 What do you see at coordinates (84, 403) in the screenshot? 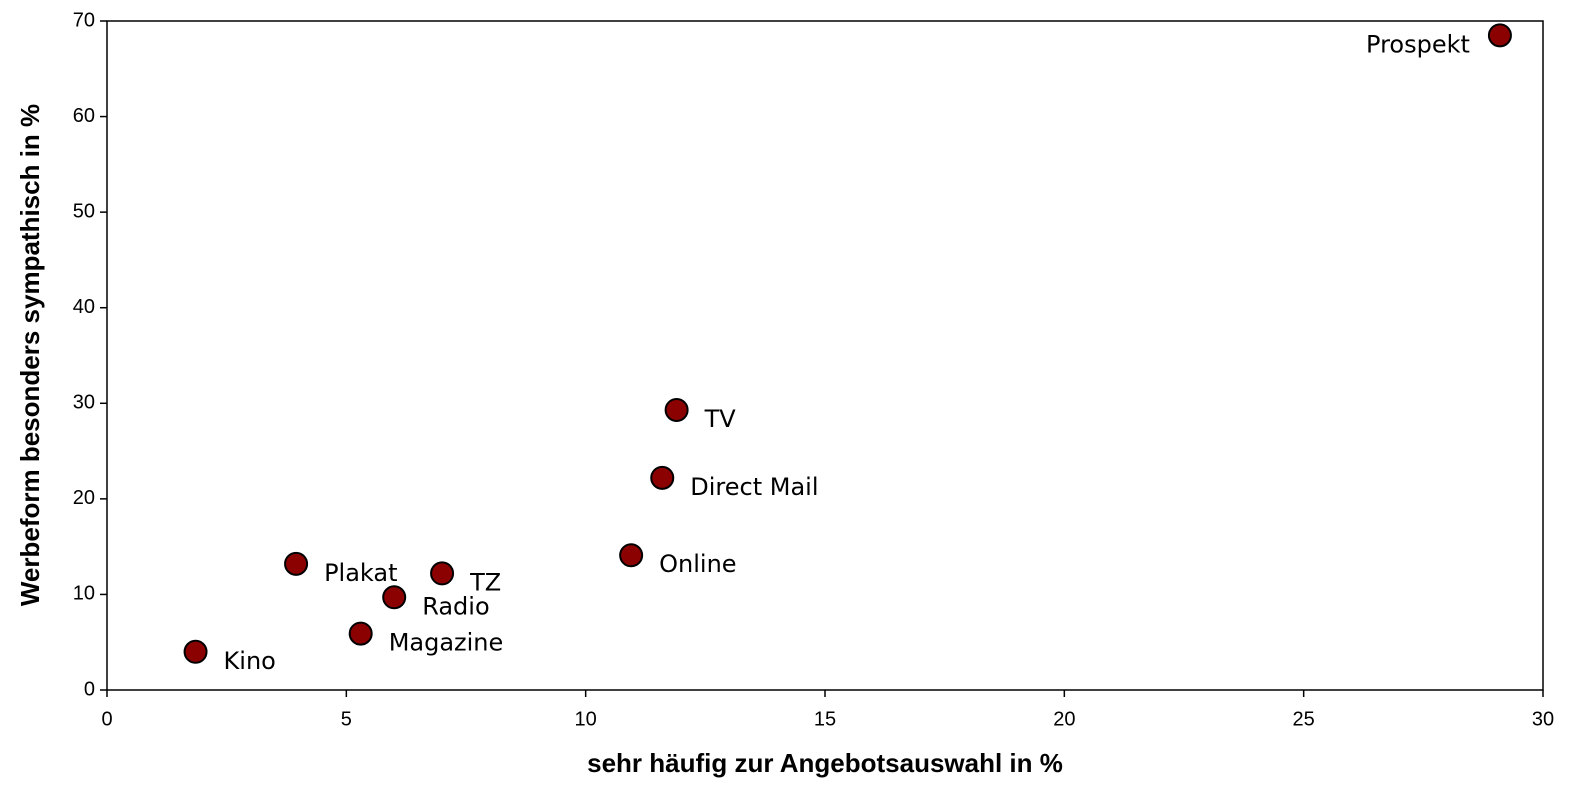
I see `y-tick-label: 30` at bounding box center [84, 403].